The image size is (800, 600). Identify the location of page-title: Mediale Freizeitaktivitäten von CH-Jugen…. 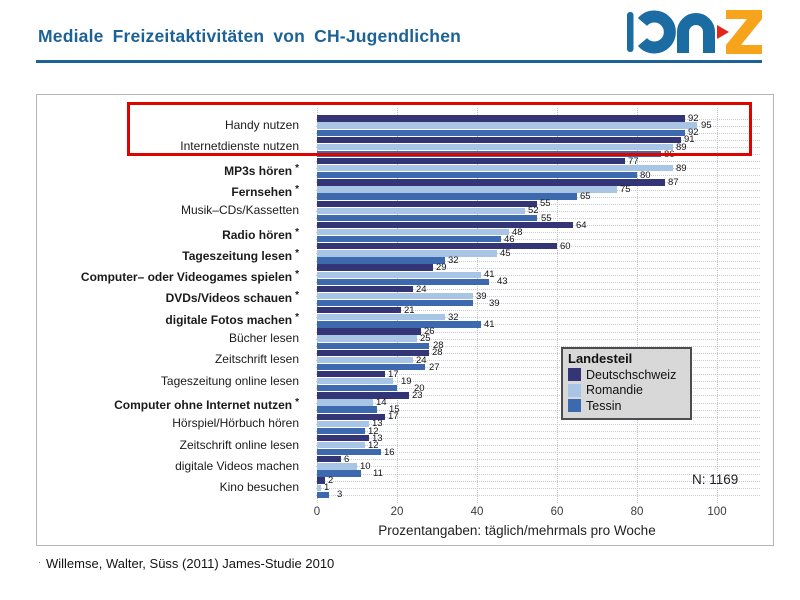
(250, 36).